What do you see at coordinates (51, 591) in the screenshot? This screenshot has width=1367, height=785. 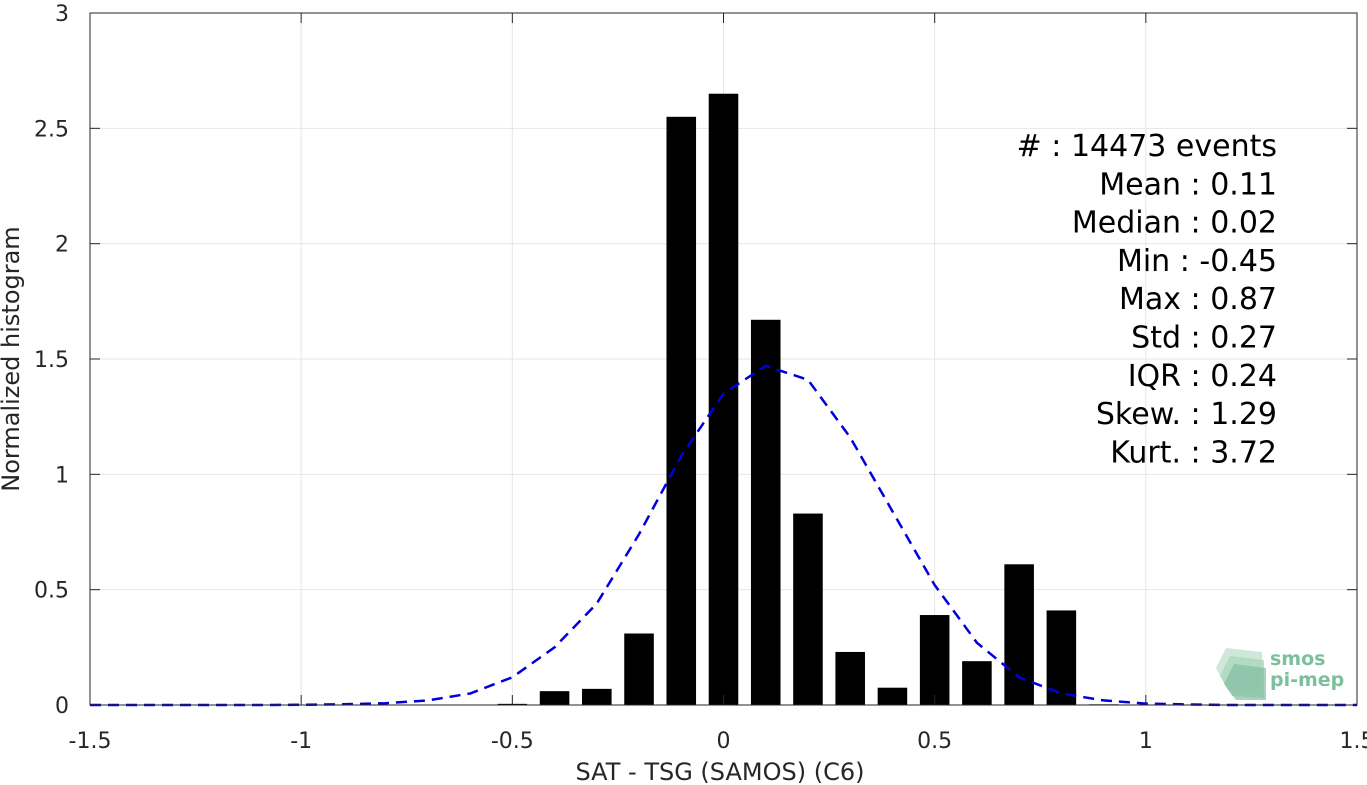 I see `y-tick-label: 0.5` at bounding box center [51, 591].